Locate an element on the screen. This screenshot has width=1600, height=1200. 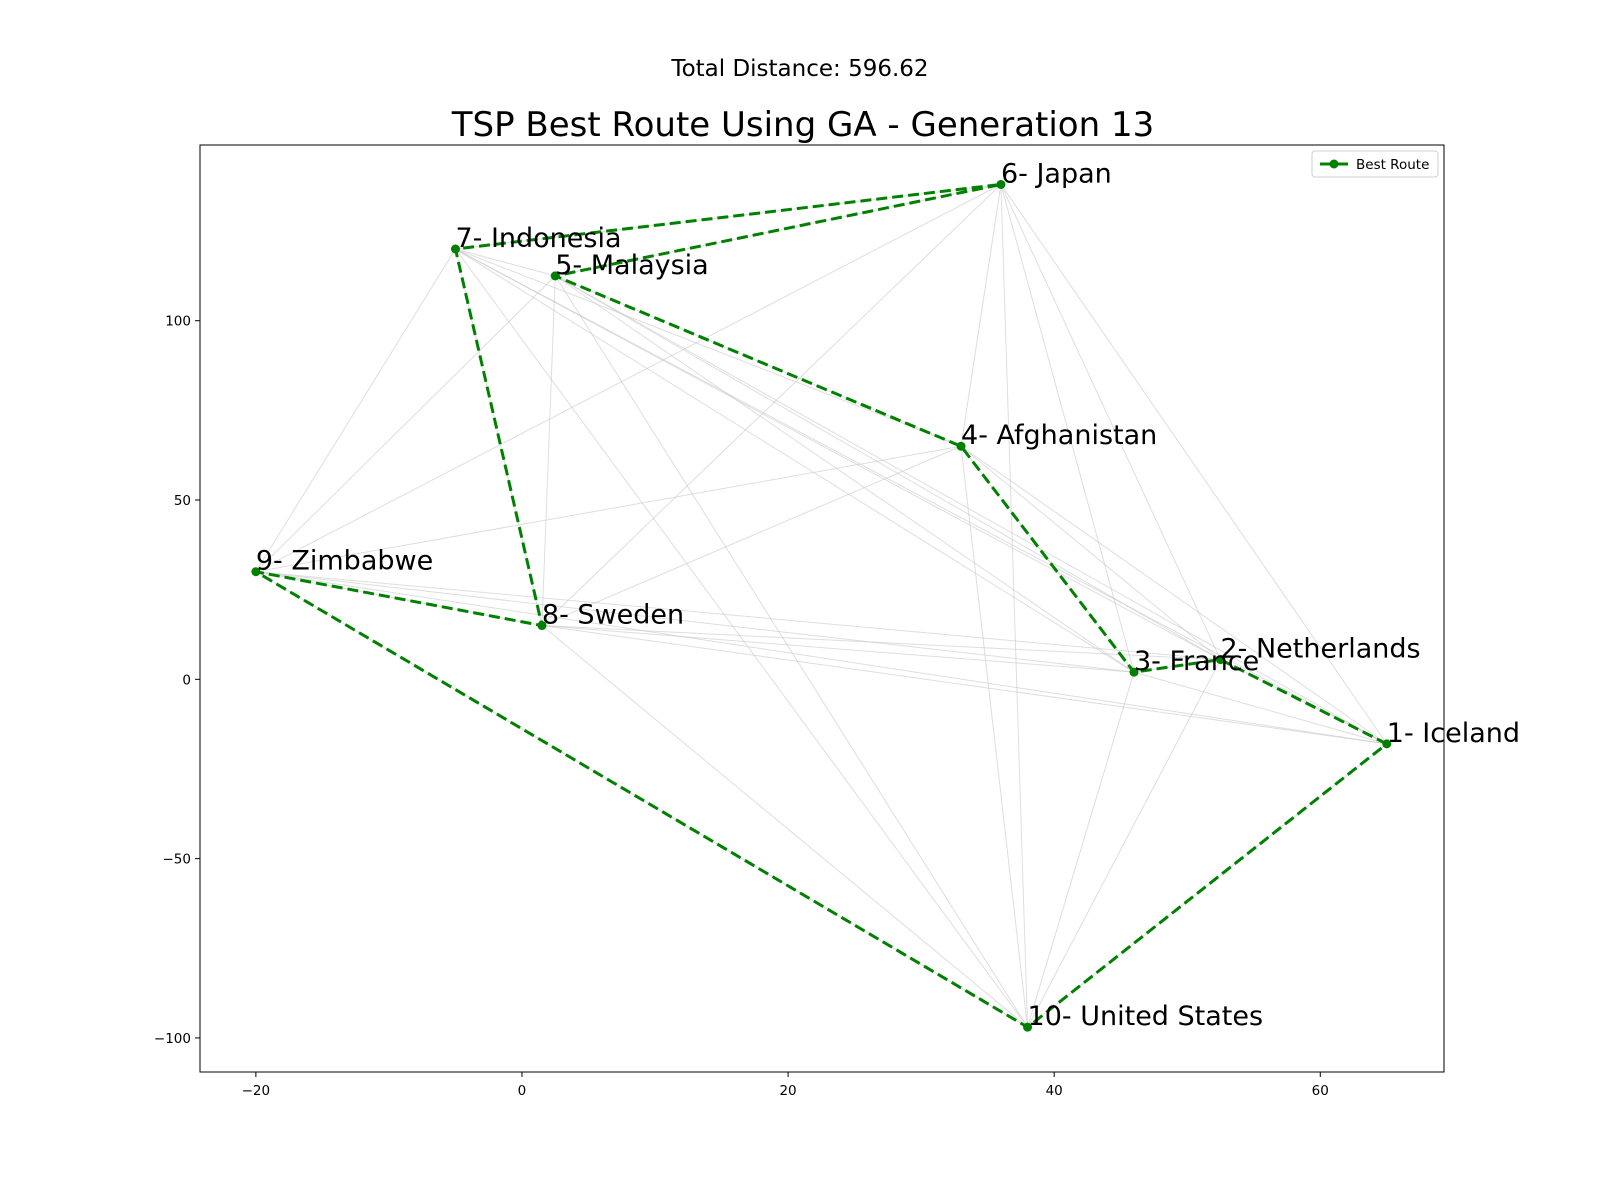
city-label: 8- Sweden is located at coordinates (613, 615).